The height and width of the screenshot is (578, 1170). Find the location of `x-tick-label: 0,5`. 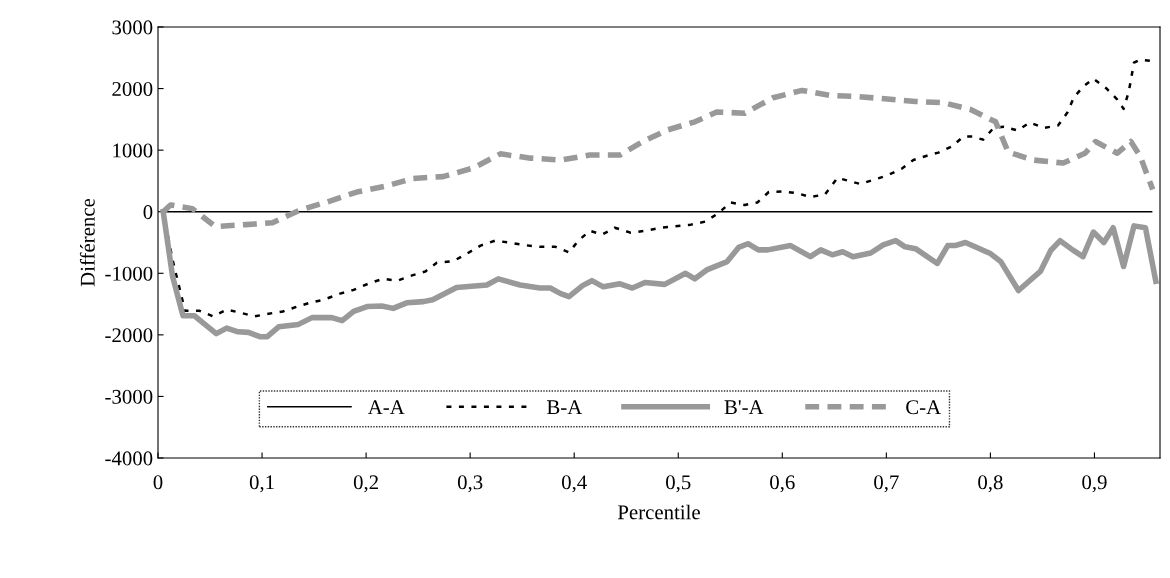

x-tick-label: 0,5 is located at coordinates (678, 484).